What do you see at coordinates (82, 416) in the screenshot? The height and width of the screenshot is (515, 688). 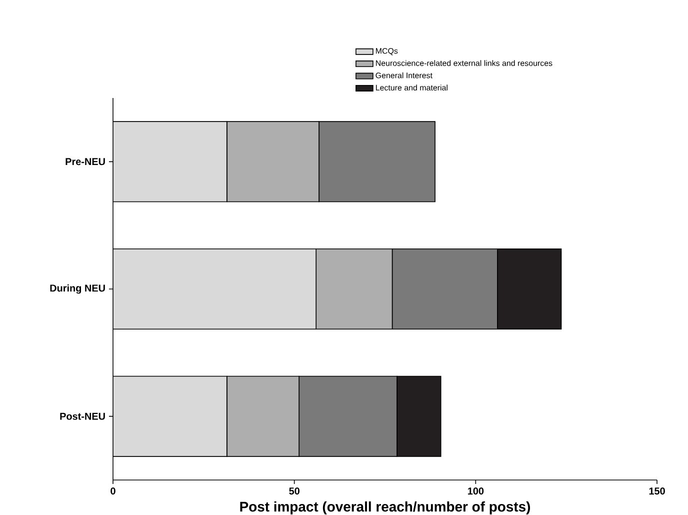 I see `y-tick-label: Post-NEU` at bounding box center [82, 416].